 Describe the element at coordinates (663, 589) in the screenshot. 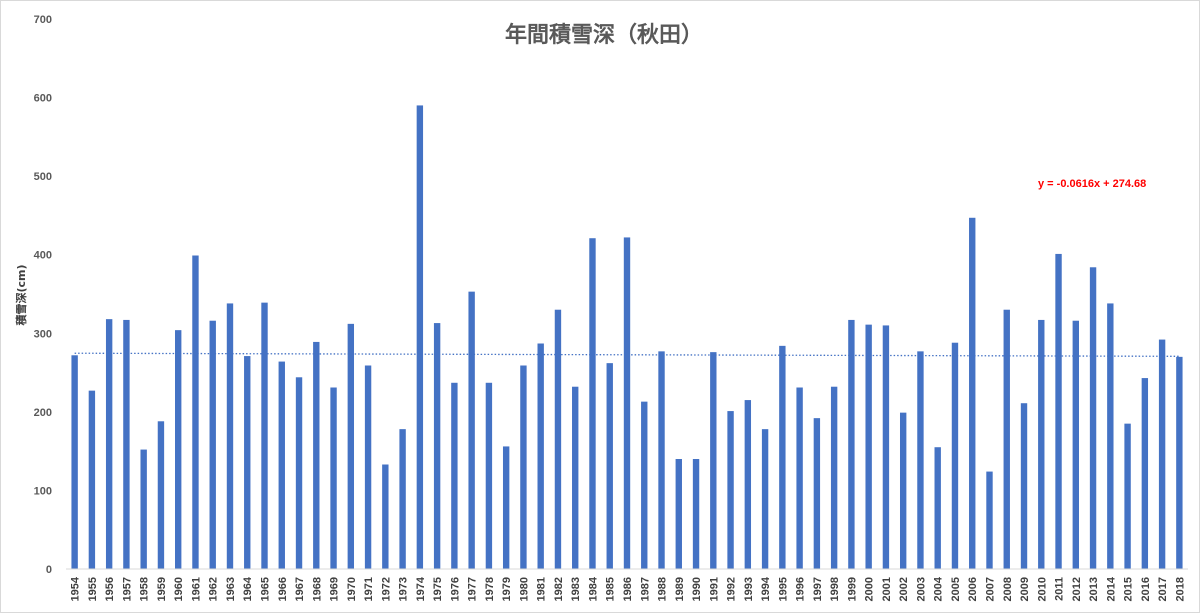

I see `x-tick-label: 1988` at that location.